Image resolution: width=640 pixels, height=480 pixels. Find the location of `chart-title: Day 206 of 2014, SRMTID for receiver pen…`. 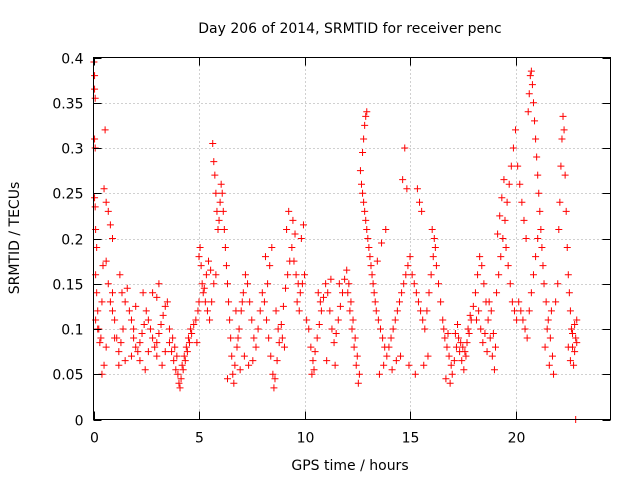

chart-title: Day 206 of 2014, SRMTID for receiver pen… is located at coordinates (349, 29).